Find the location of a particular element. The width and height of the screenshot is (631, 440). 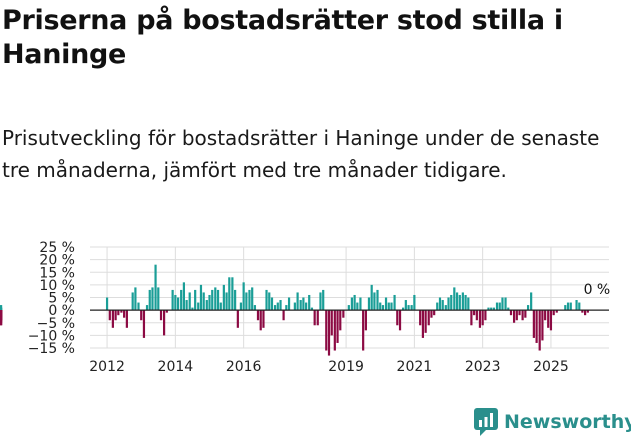

x-tick-label: 2012 is located at coordinates (107, 366).